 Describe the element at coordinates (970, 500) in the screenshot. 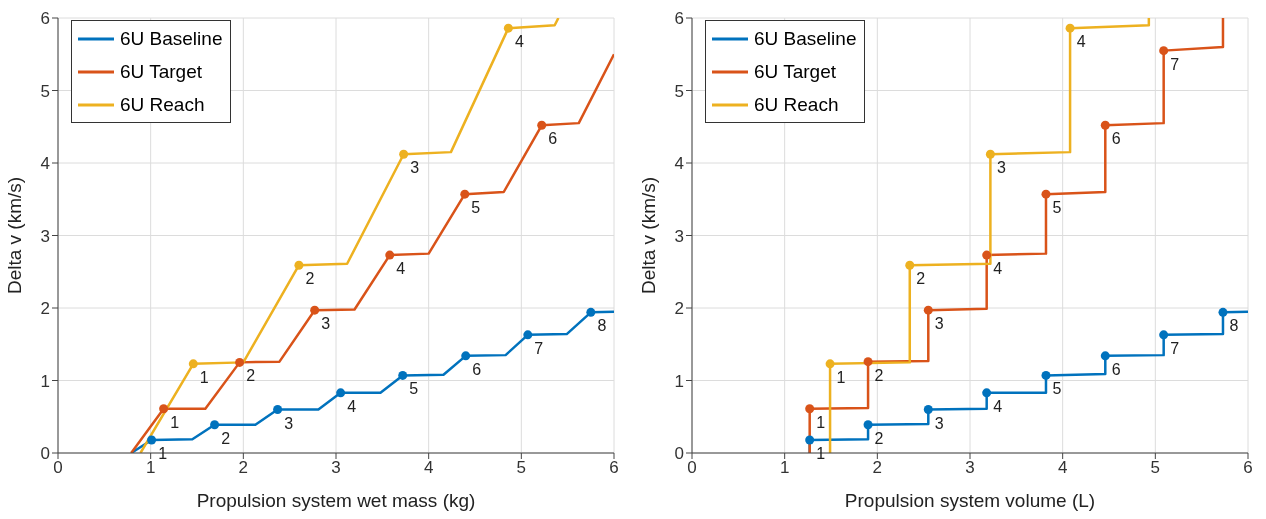

I see `x-axis-title: Propulsion system volume (L)` at that location.